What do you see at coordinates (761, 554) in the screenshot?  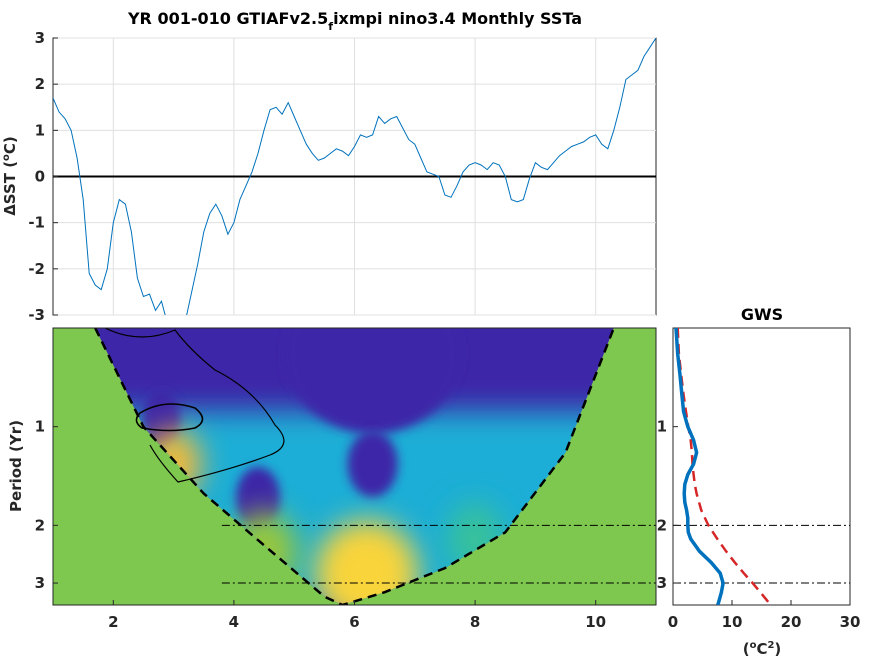 I see `gws-period-reference-lines` at bounding box center [761, 554].